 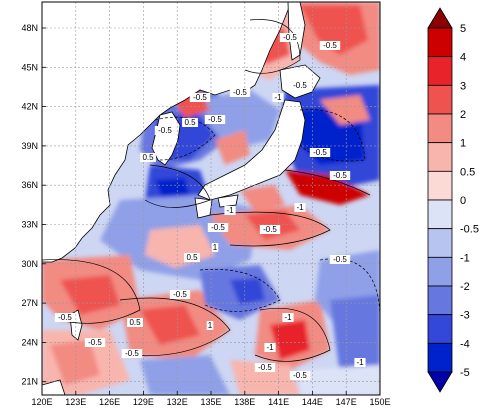 What do you see at coordinates (379, 402) in the screenshot?
I see `lon-tick-label: 150E` at bounding box center [379, 402].